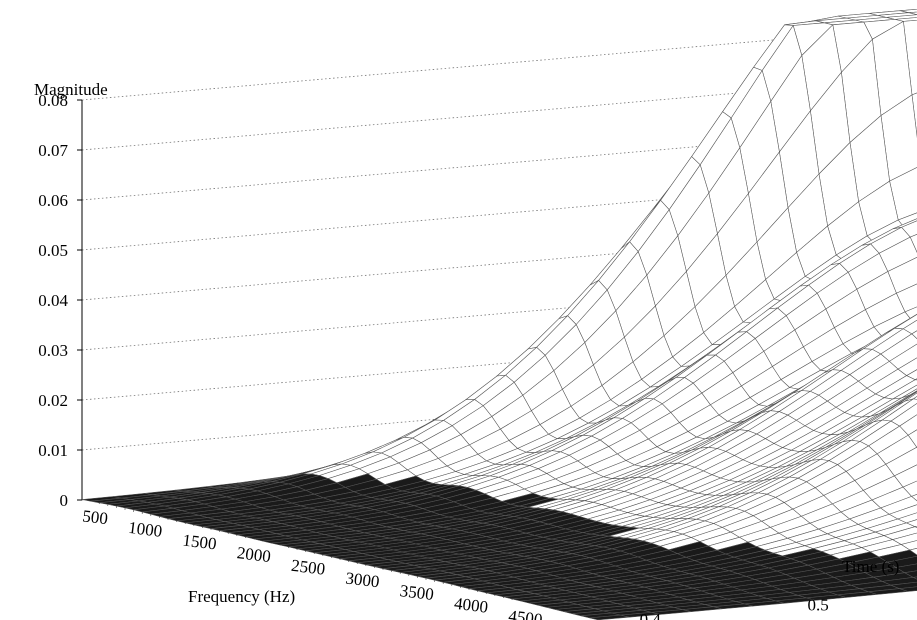  I want to click on z-tick-label: 0.01, so click(53, 450).